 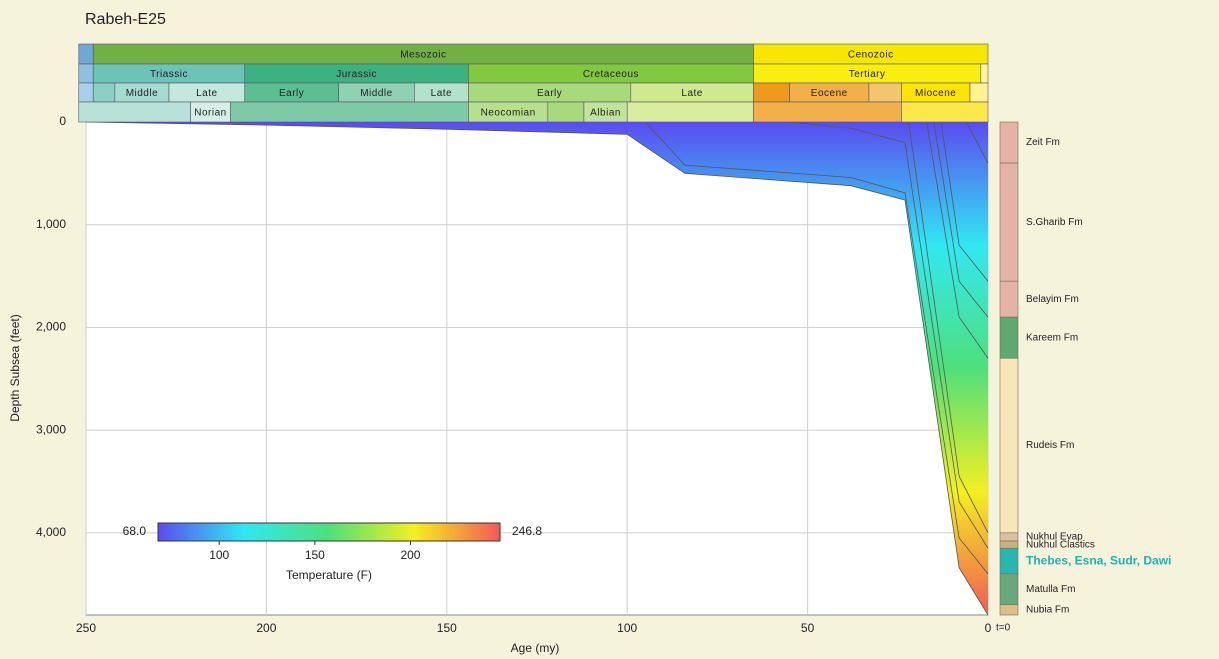 I want to click on x-tick-label: 0, so click(x=988, y=628).